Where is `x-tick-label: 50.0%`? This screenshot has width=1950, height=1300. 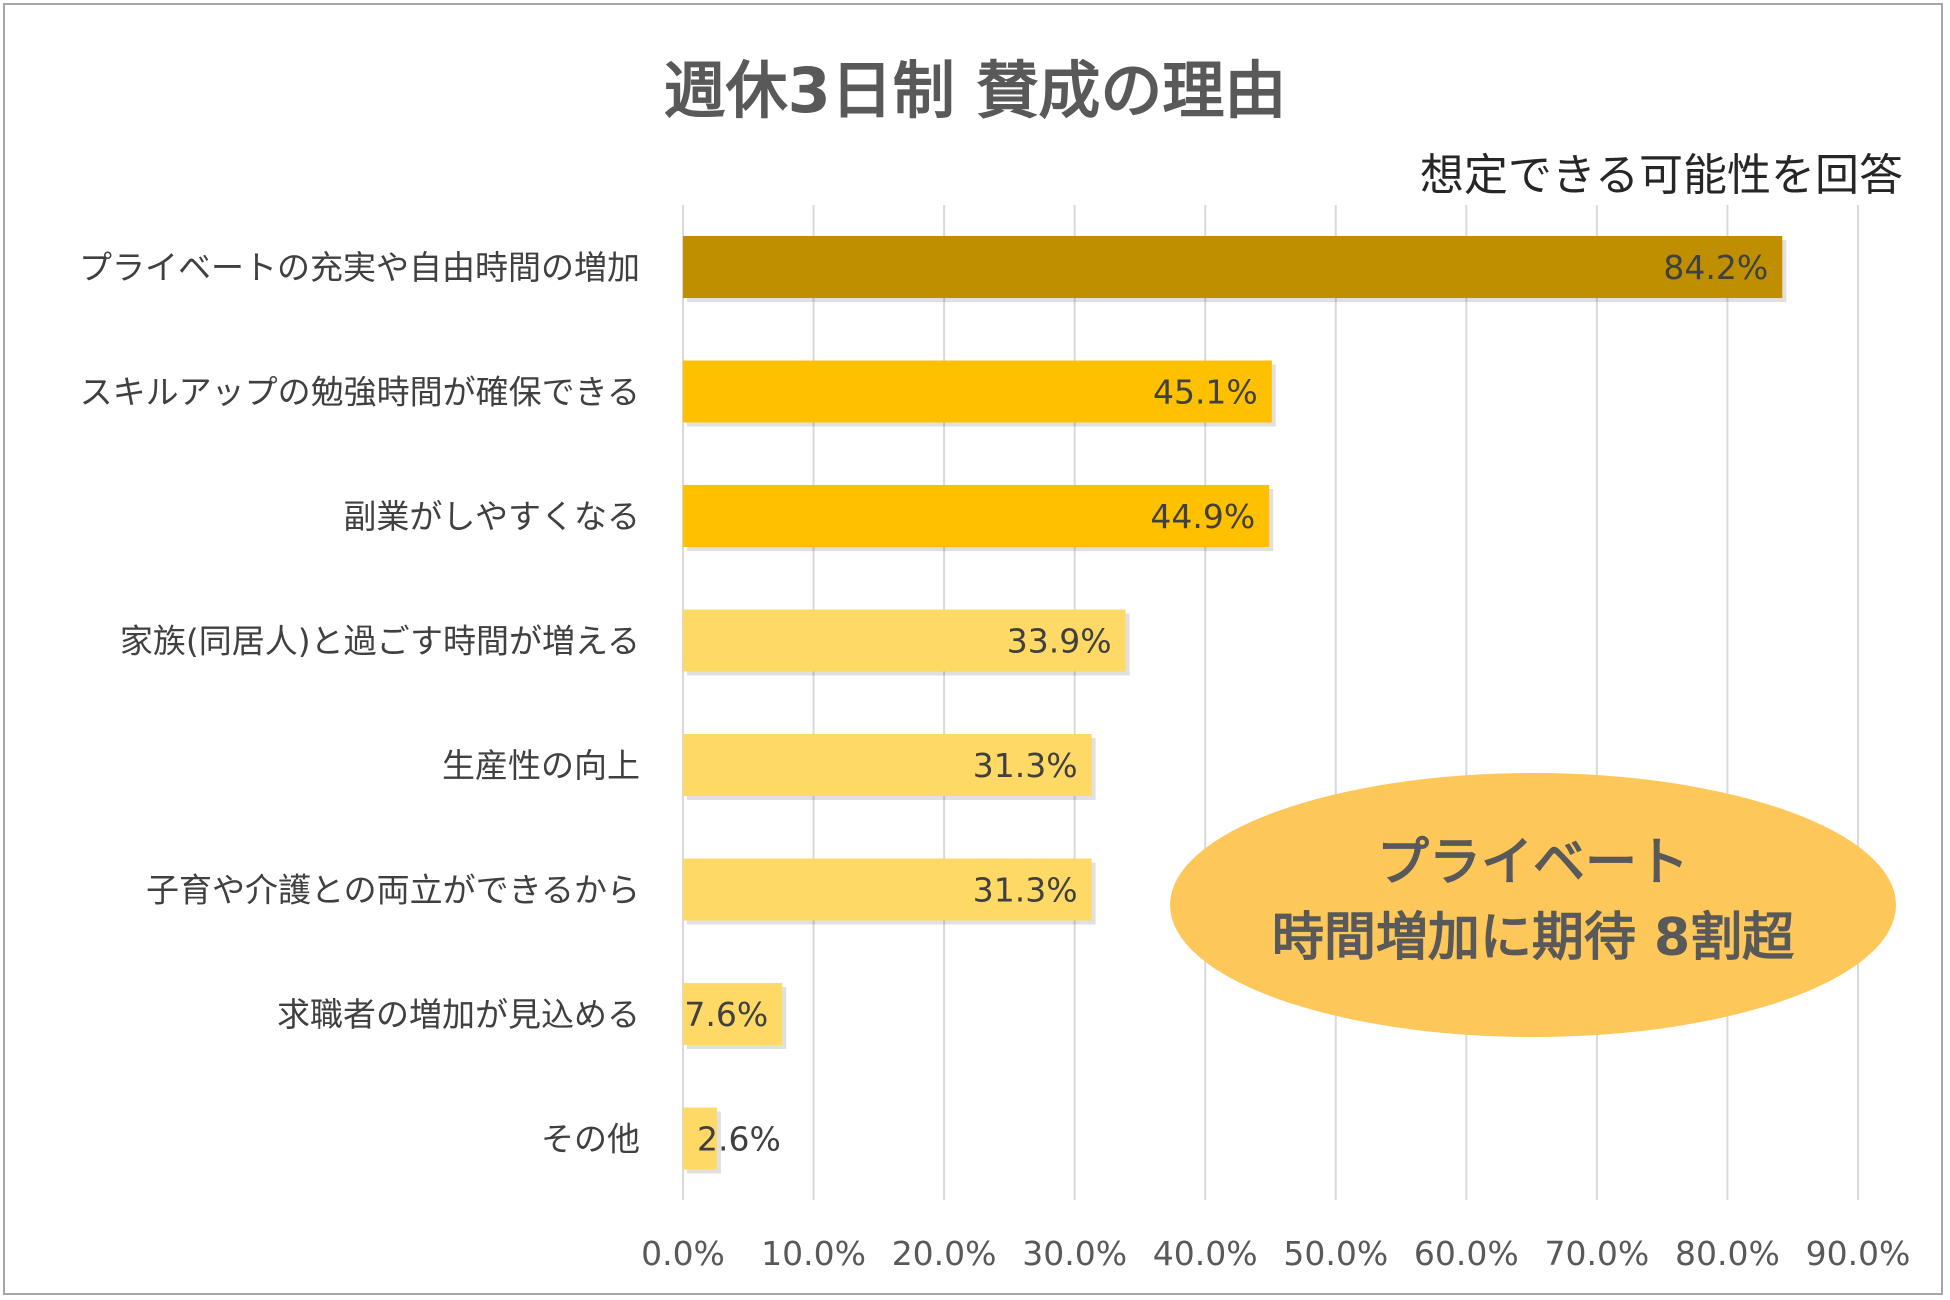
x-tick-label: 50.0% is located at coordinates (1335, 1253).